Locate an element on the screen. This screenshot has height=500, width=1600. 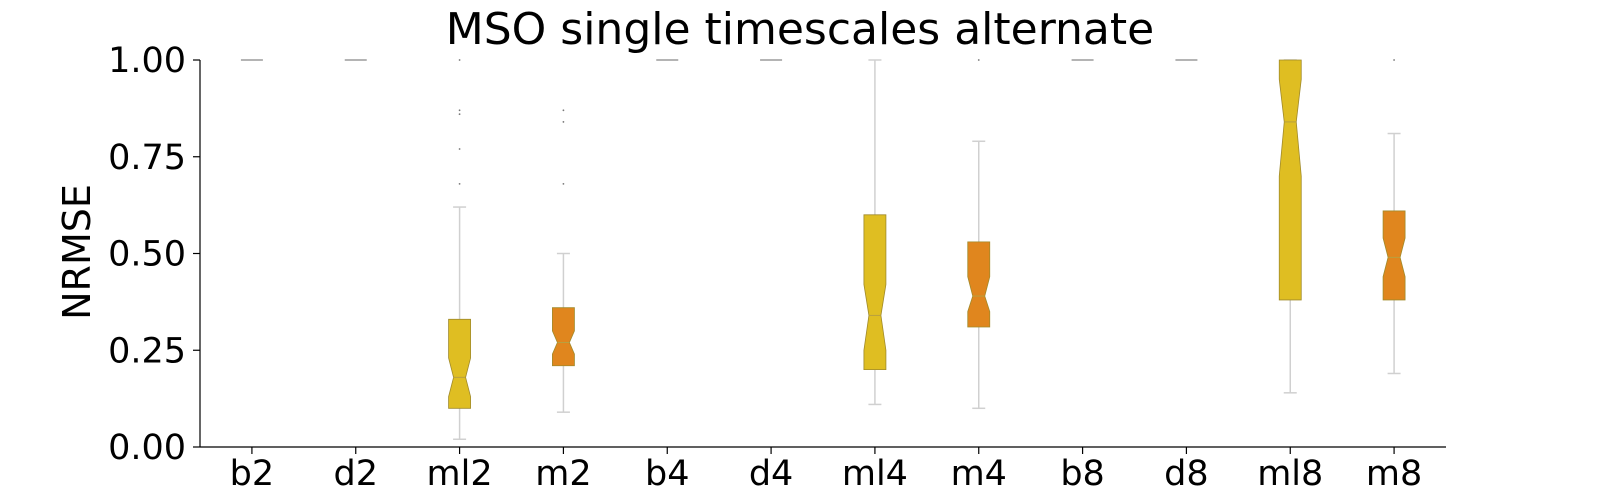
y-tick-label: 0.75 is located at coordinates (147, 158).